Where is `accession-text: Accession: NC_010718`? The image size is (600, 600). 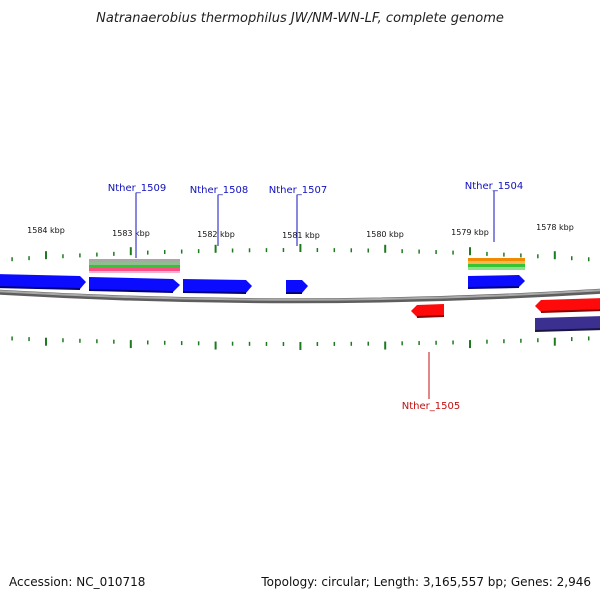
accession-text: Accession: NC_010718 is located at coordinates (77, 582).